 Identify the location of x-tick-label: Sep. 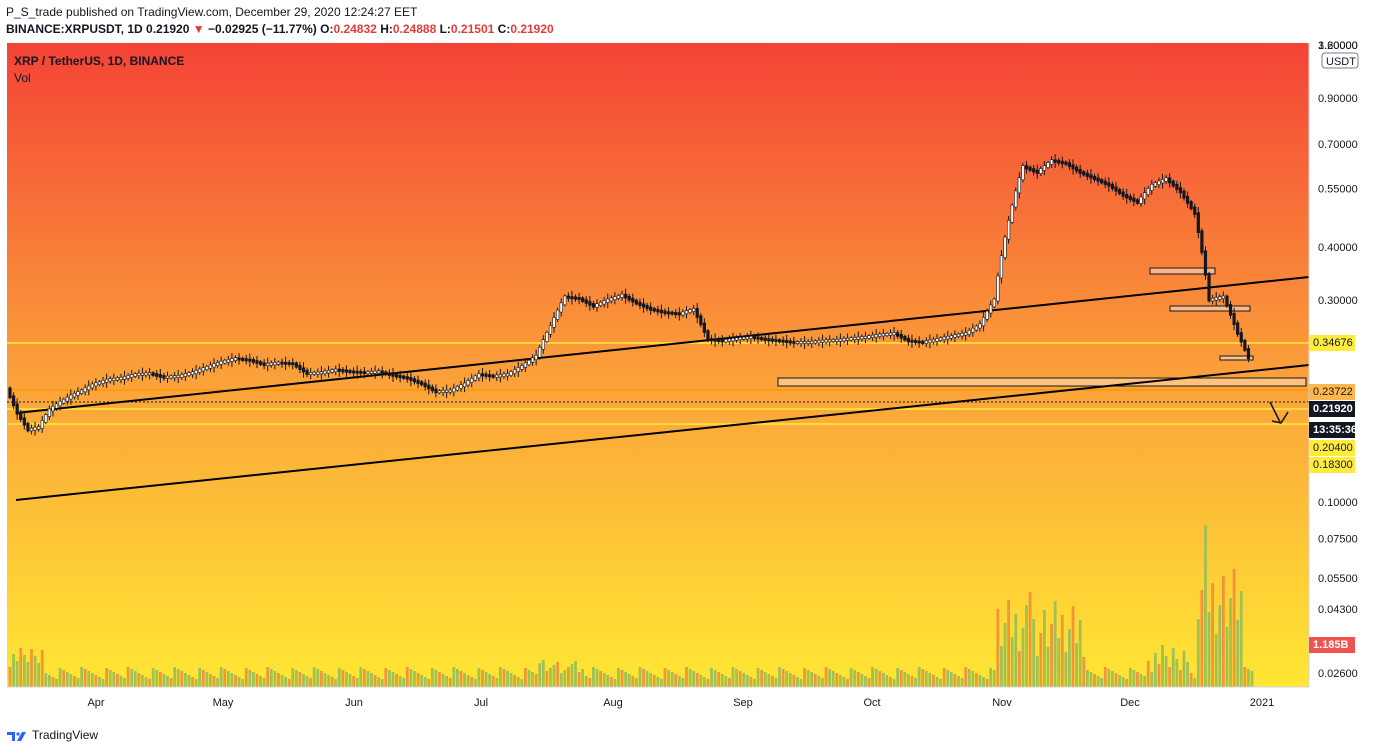
(743, 703).